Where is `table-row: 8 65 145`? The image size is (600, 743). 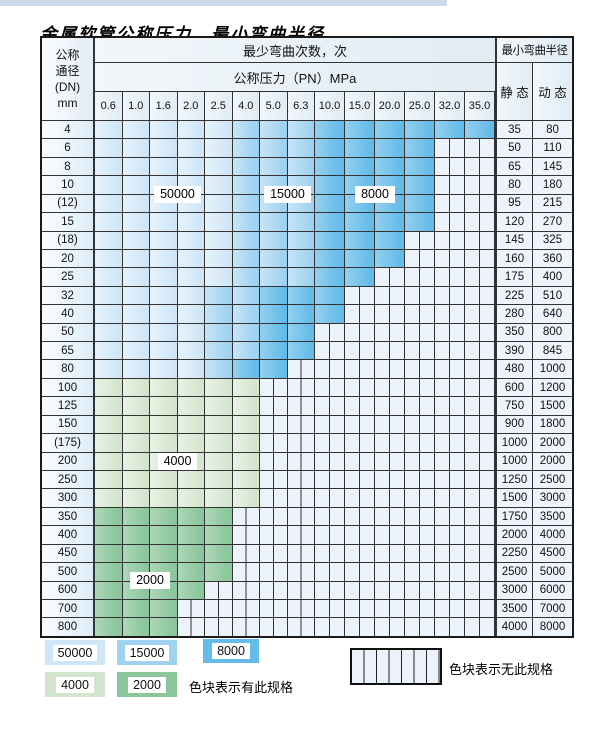 table-row: 8 65 145 is located at coordinates (307, 167).